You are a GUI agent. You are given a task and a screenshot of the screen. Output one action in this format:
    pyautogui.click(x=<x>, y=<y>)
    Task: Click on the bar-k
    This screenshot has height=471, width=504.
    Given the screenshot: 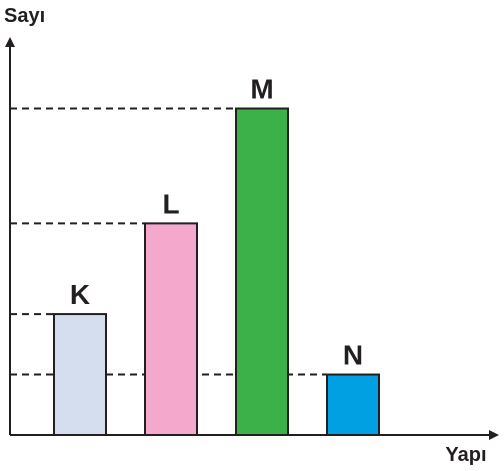 What is the action you would take?
    pyautogui.click(x=80, y=375)
    